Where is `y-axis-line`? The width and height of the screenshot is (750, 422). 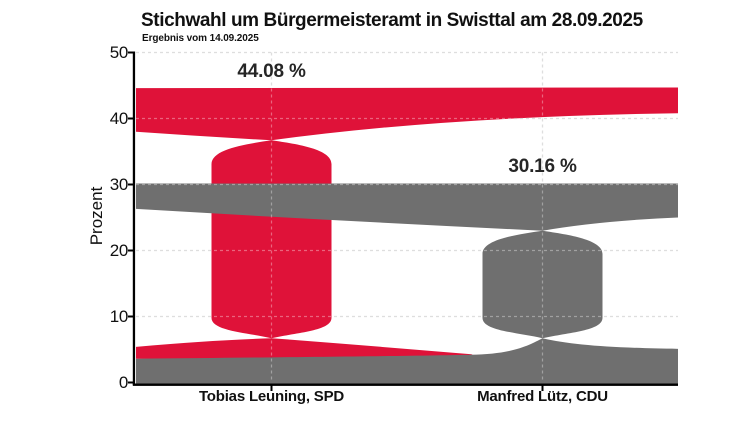 y-axis-line is located at coordinates (134, 218).